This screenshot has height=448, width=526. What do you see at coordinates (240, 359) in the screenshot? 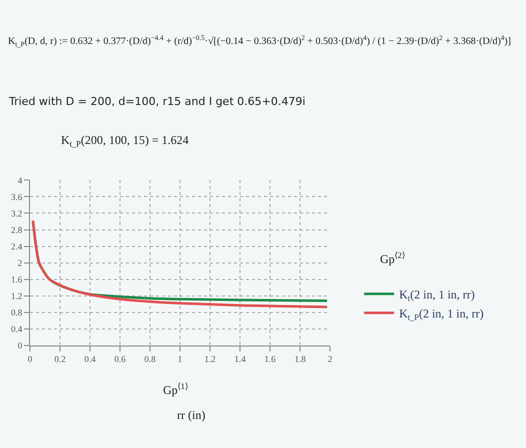
I see `x-tick-label: 1.4` at bounding box center [240, 359].